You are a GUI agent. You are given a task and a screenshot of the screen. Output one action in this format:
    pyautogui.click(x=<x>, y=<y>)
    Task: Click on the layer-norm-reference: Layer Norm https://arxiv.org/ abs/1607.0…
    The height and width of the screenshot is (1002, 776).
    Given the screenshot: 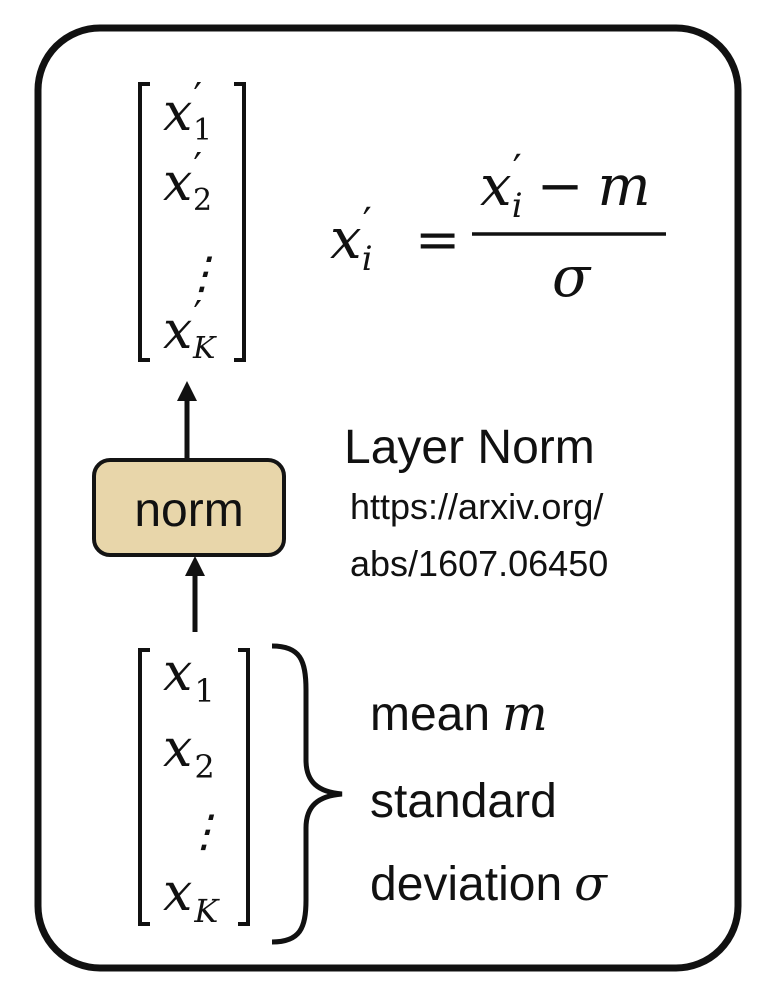 What is the action you would take?
    pyautogui.click(x=476, y=502)
    